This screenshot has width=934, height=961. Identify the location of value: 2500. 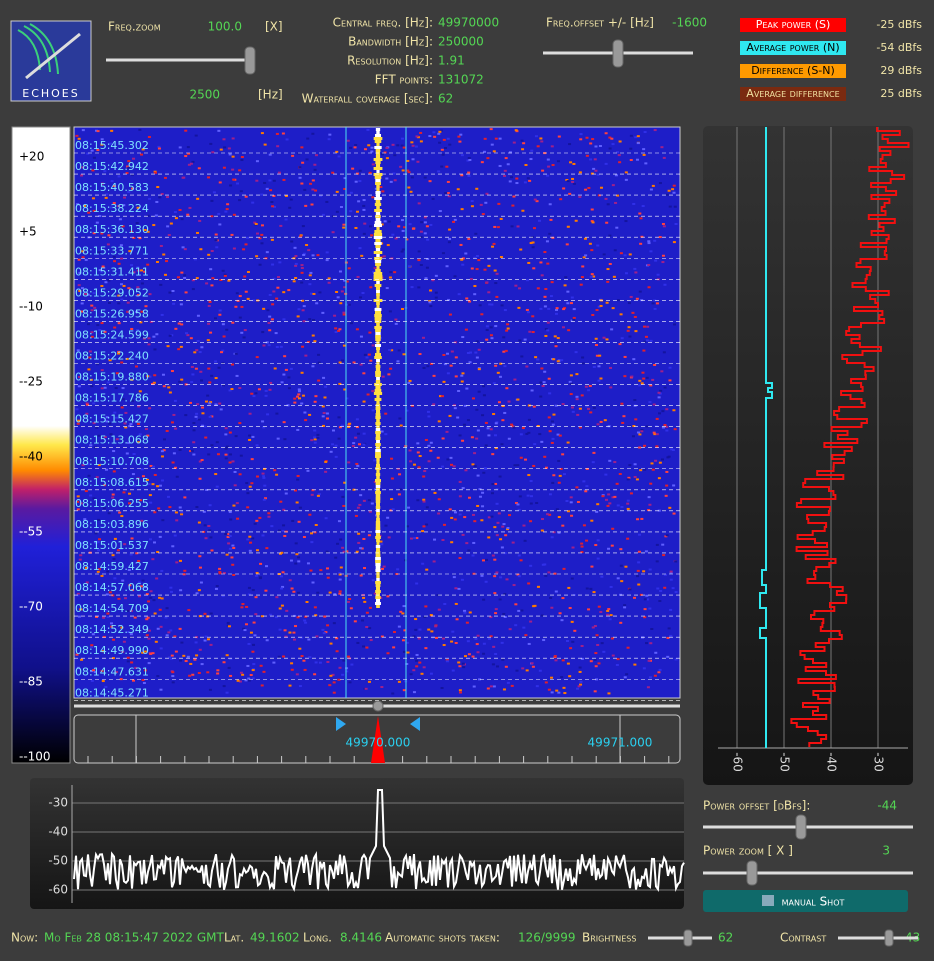
(204, 95).